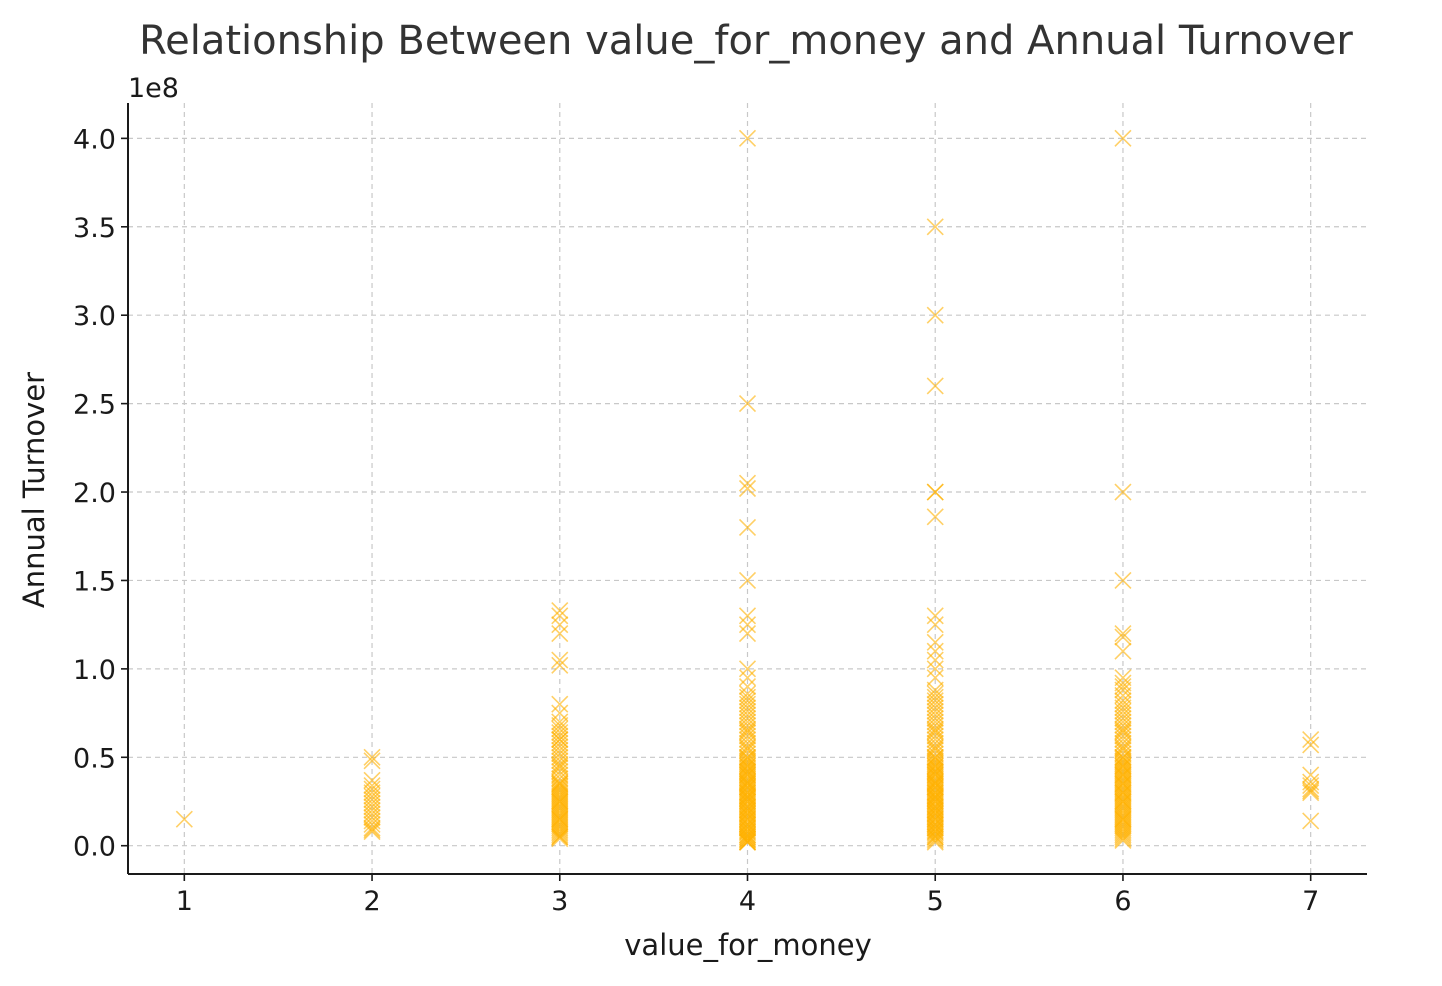  What do you see at coordinates (94, 228) in the screenshot?
I see `y-tick-label: 3.5` at bounding box center [94, 228].